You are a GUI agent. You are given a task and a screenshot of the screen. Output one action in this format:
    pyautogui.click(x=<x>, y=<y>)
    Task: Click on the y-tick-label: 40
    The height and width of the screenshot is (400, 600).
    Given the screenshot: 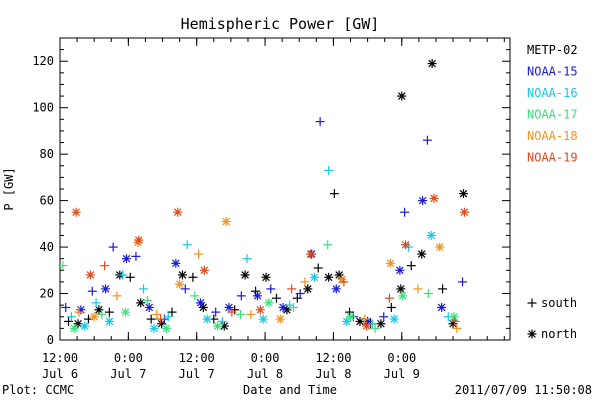 What is the action you would take?
    pyautogui.click(x=47, y=247)
    